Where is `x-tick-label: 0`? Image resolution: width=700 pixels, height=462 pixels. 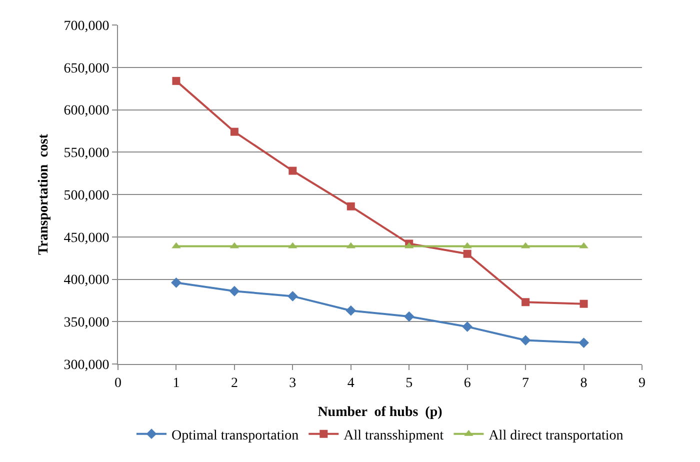
x-tick-label: 0 is located at coordinates (118, 383).